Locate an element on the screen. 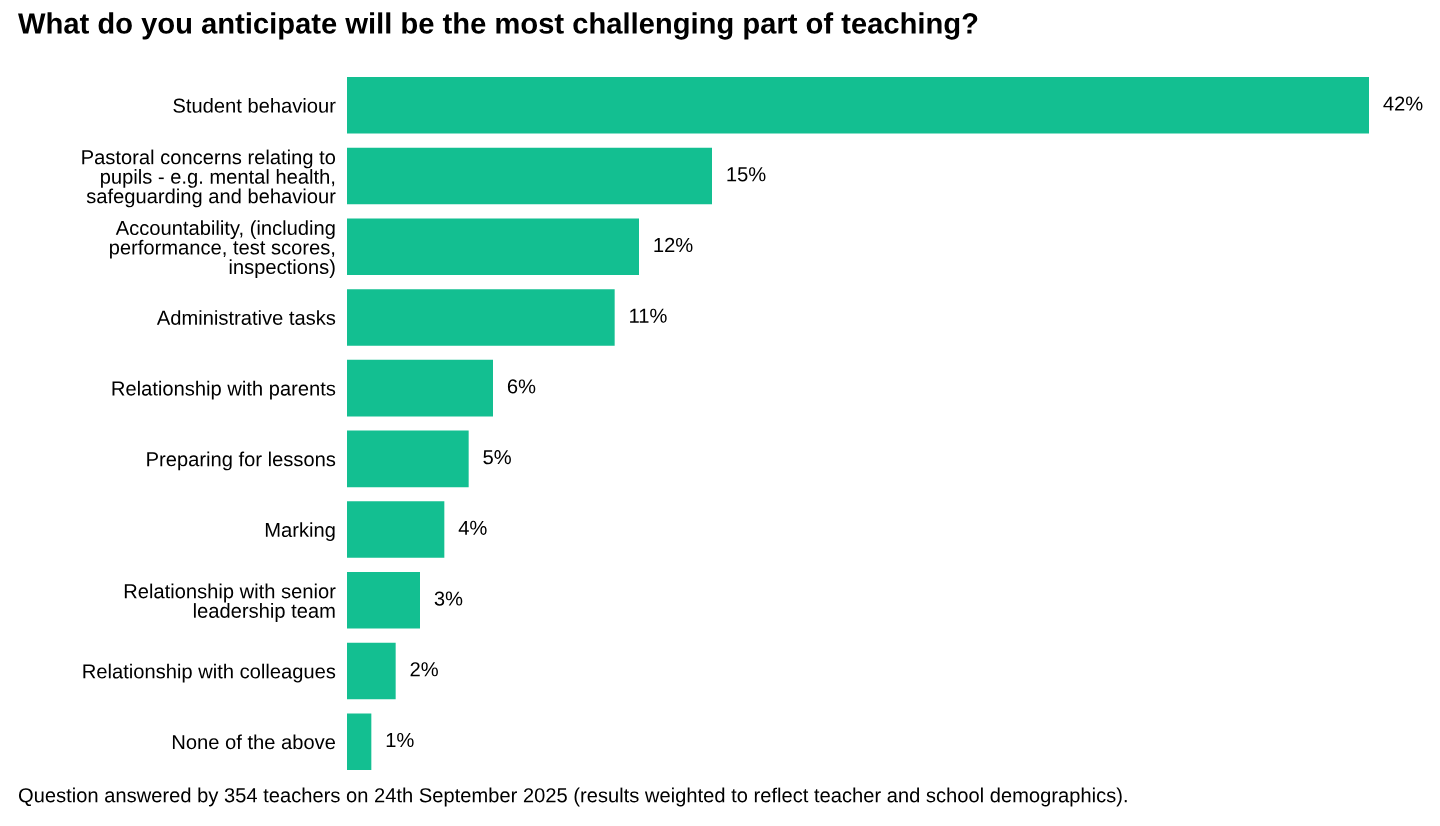 The image size is (1440, 826). y-tick-label: Accountability, (including performance, test scores, inspections) is located at coordinates (222, 249).